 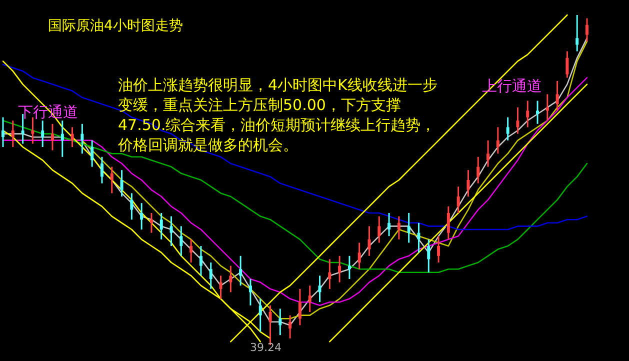 What do you see at coordinates (266, 347) in the screenshot?
I see `annotation: 39.24` at bounding box center [266, 347].